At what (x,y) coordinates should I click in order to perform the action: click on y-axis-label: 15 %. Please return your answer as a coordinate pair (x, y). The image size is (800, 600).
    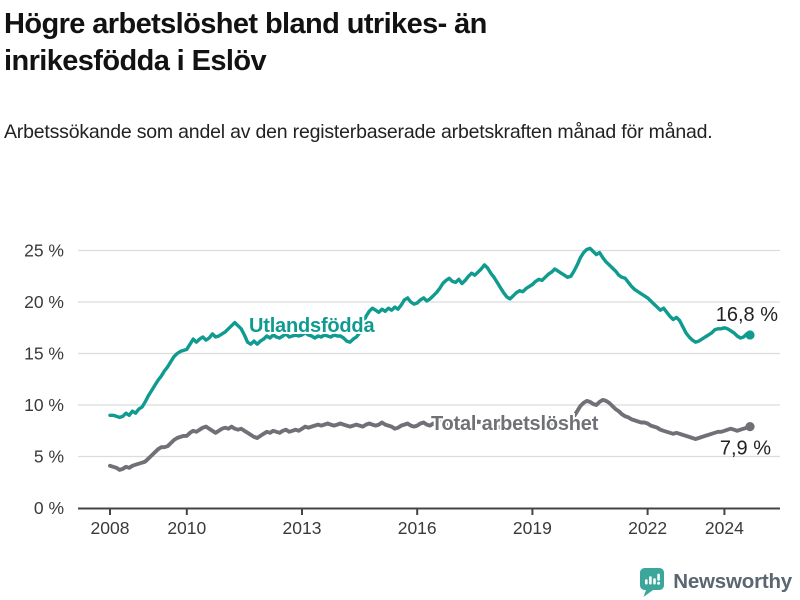
    Looking at the image, I should click on (44, 354).